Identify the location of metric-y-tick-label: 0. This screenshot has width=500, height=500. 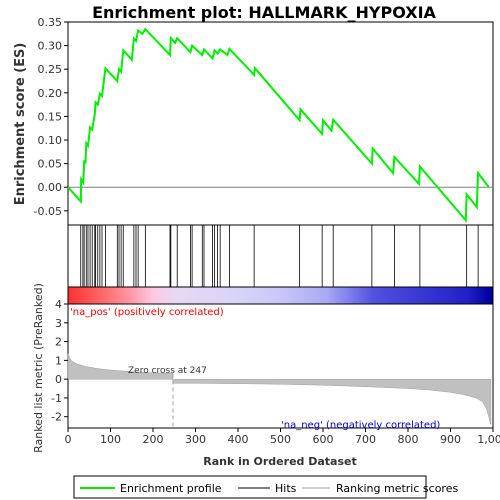
(58, 379).